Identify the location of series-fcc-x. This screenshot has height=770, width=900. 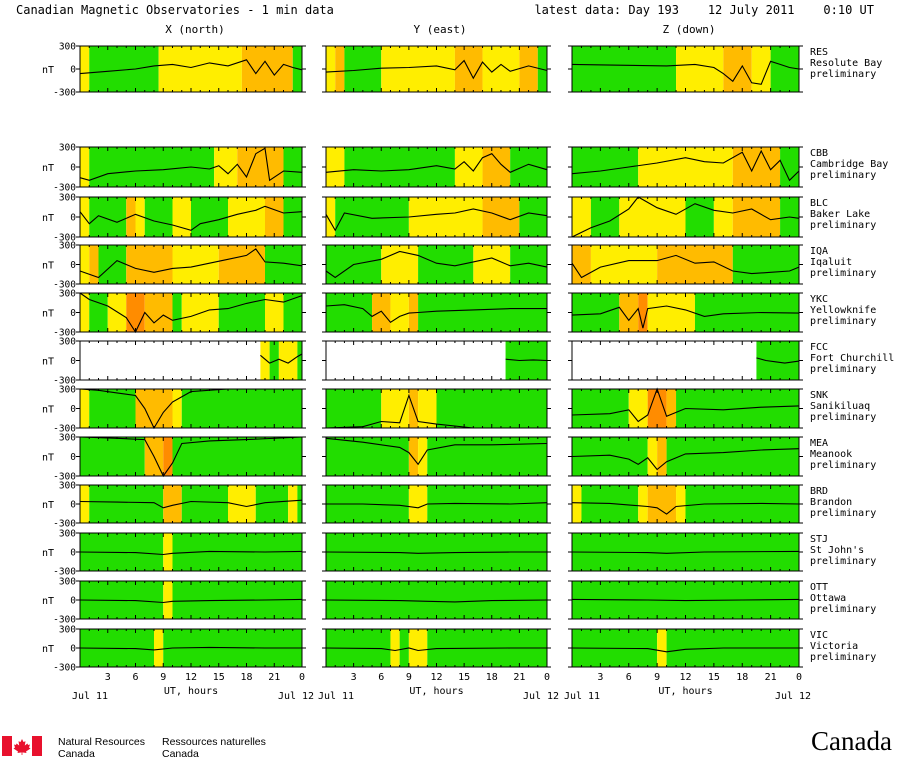
(281, 358).